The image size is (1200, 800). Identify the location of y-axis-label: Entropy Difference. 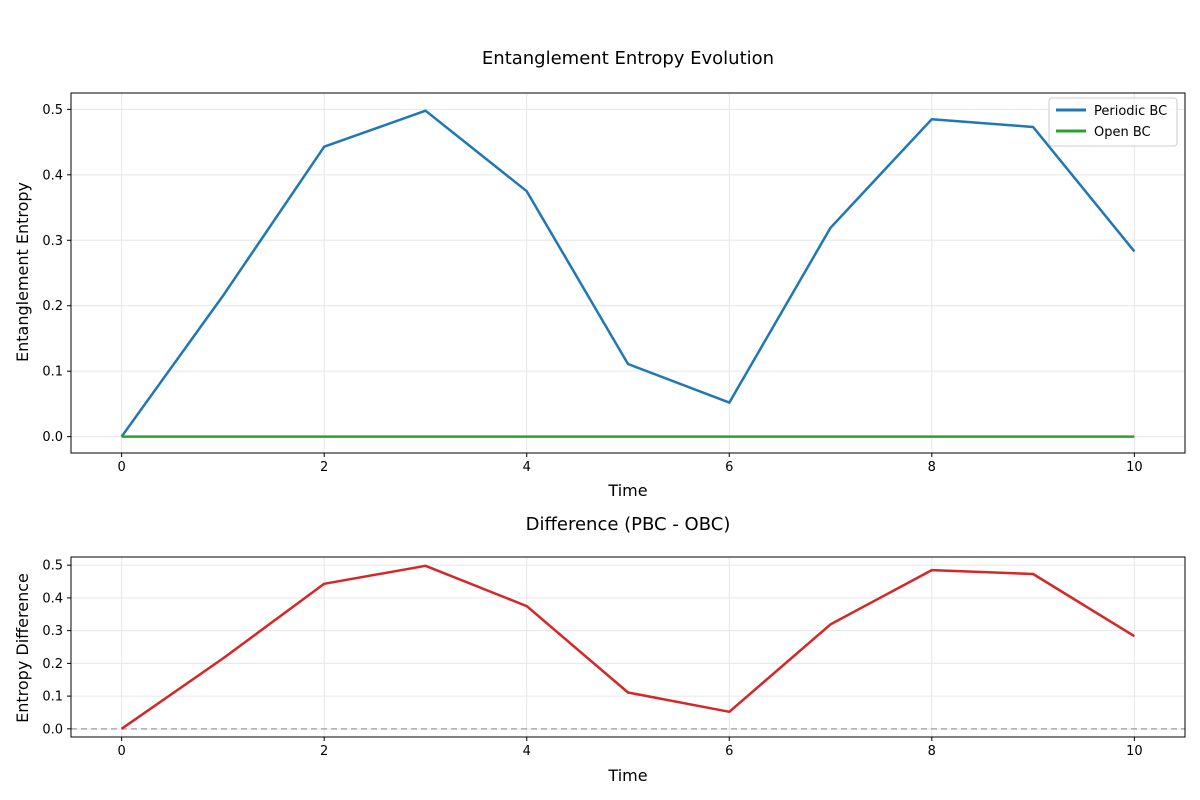
(22, 648).